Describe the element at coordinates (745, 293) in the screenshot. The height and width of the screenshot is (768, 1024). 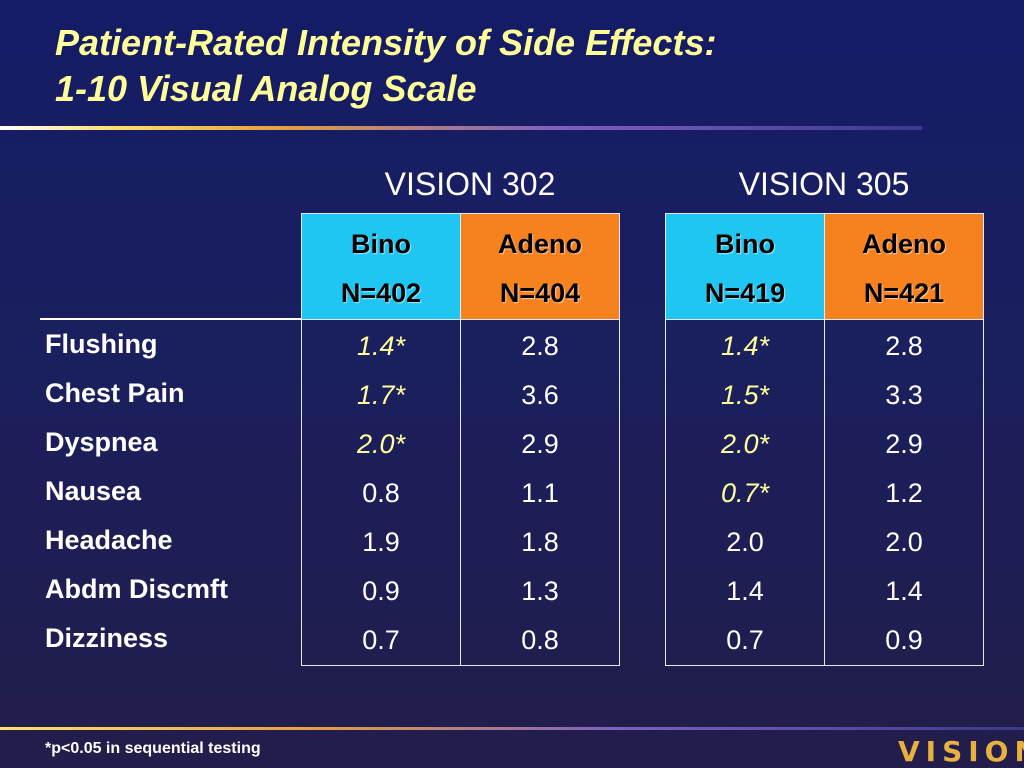
I see `header-n: N=419` at that location.